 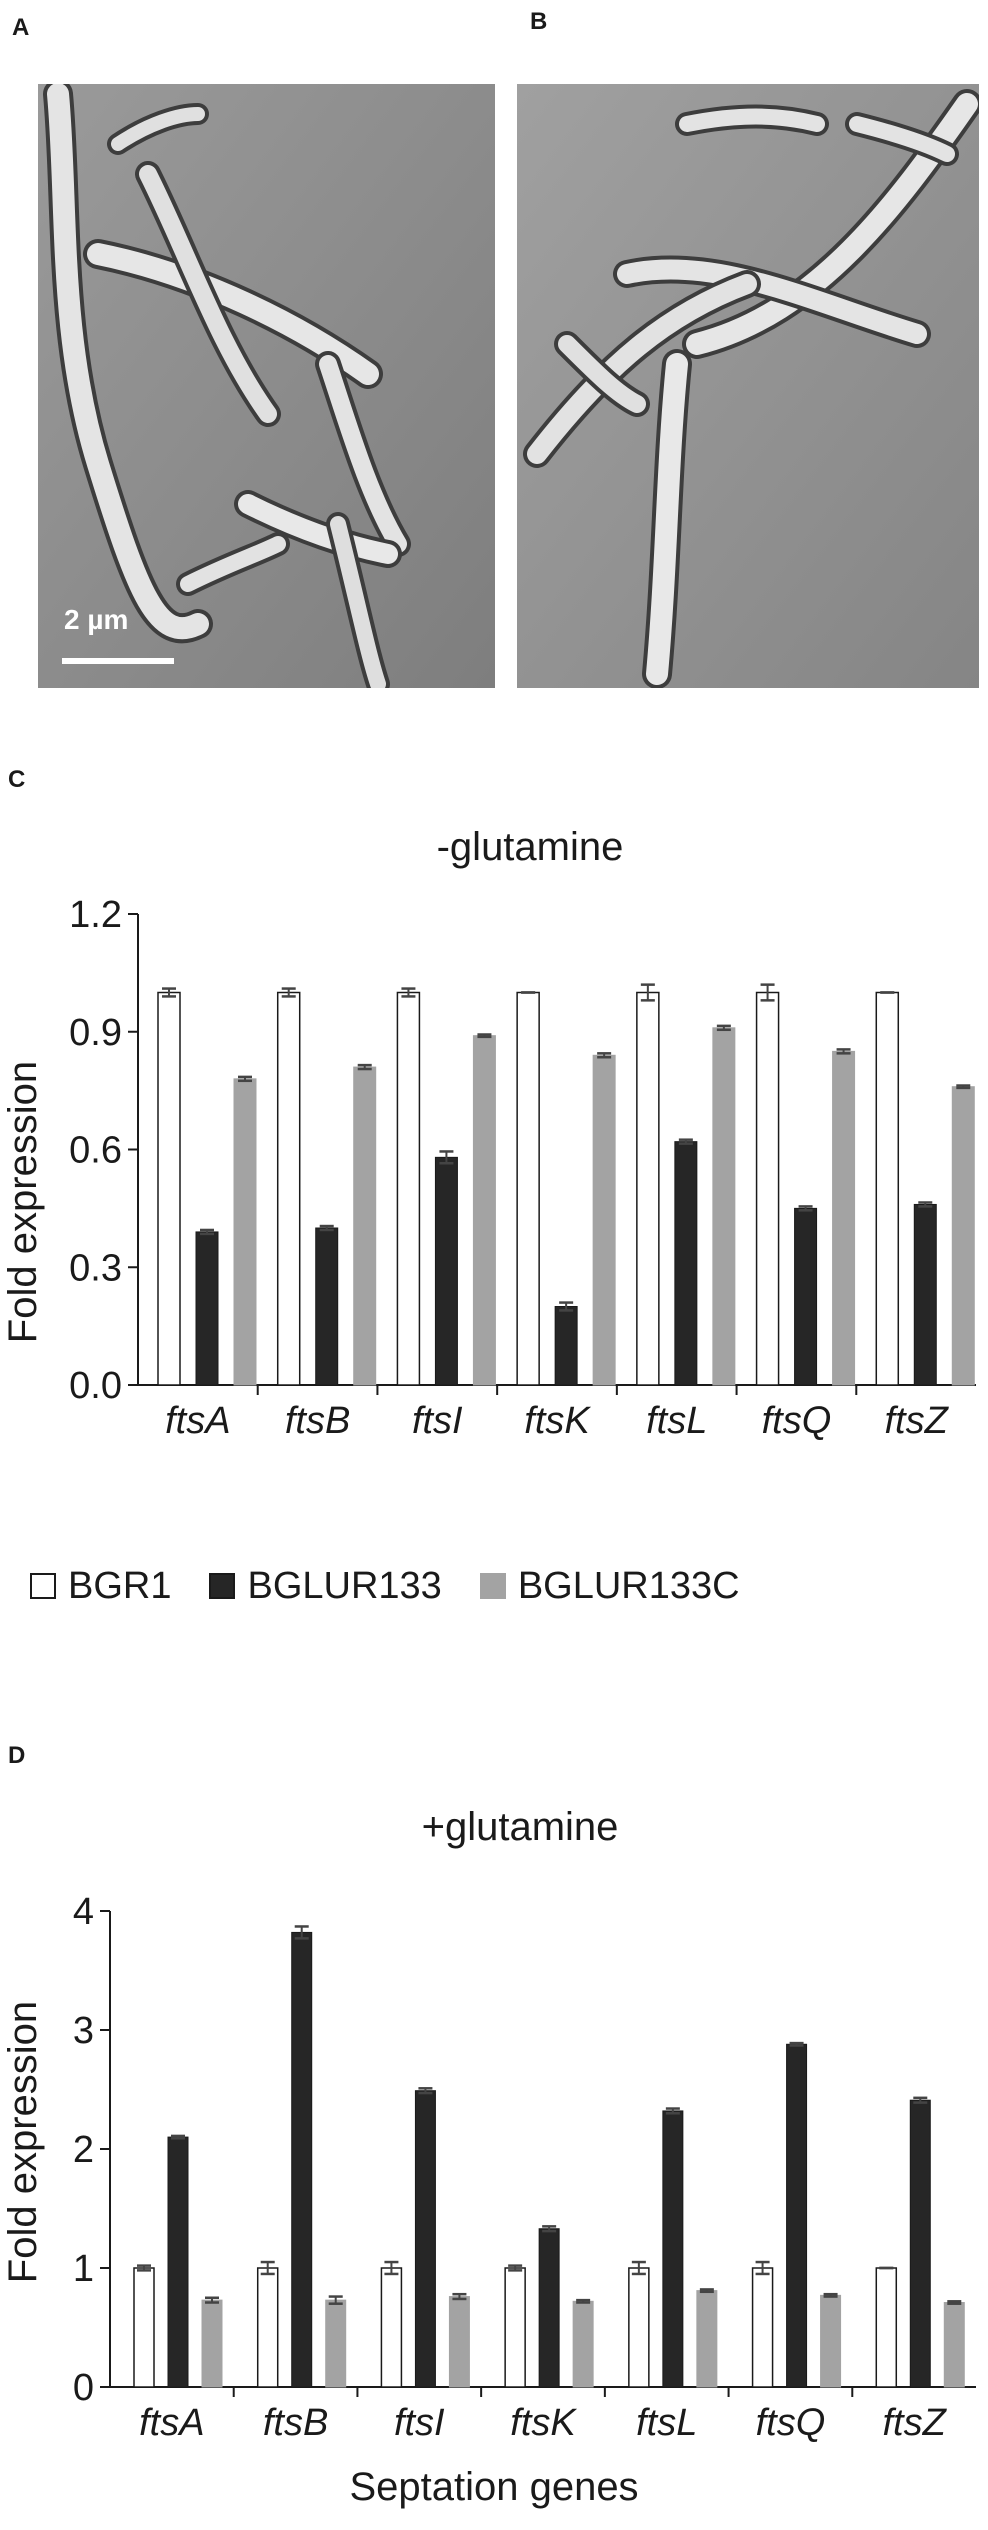 I want to click on bar-bglur133c-ftsL, so click(x=707, y=2339).